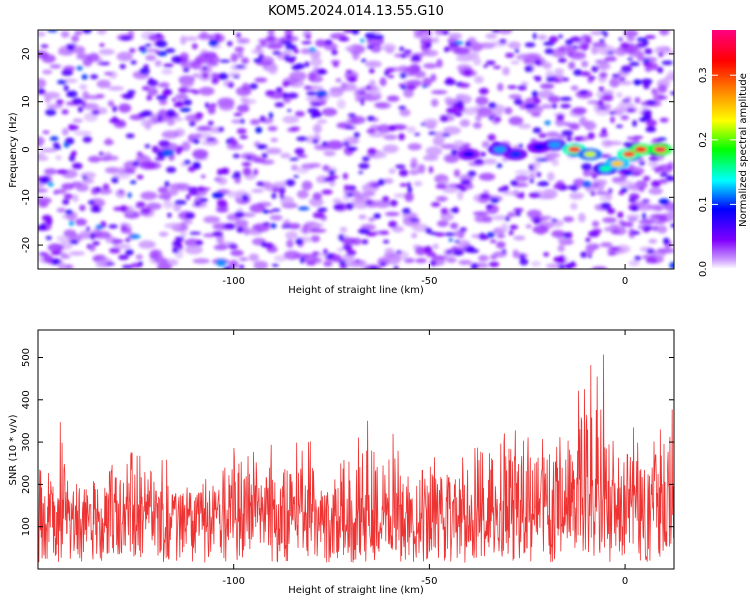 This screenshot has height=600, width=750. I want to click on y-tick-label: 0, so click(26, 149).